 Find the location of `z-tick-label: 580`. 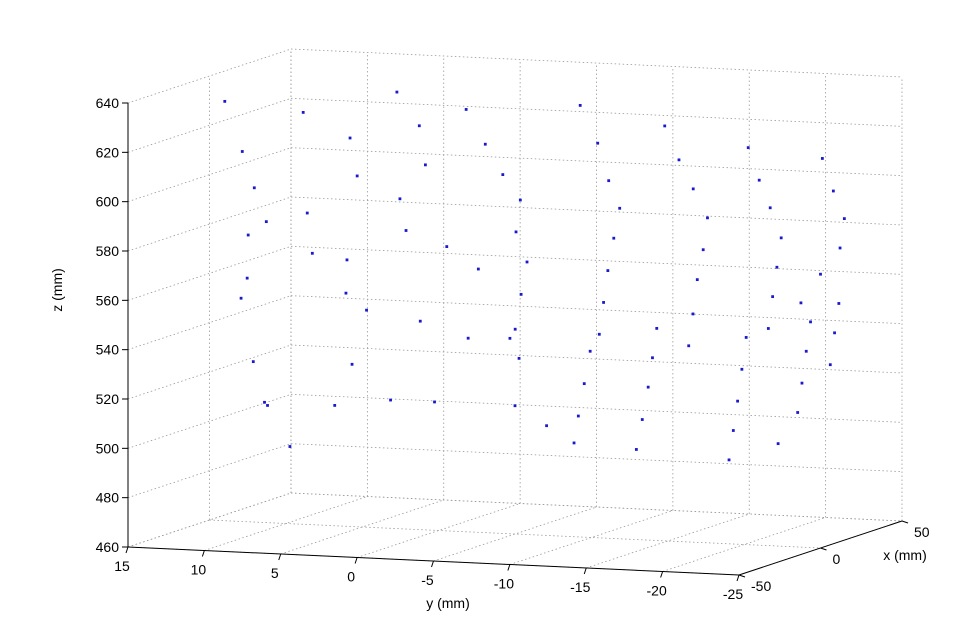

z-tick-label: 580 is located at coordinates (108, 251).